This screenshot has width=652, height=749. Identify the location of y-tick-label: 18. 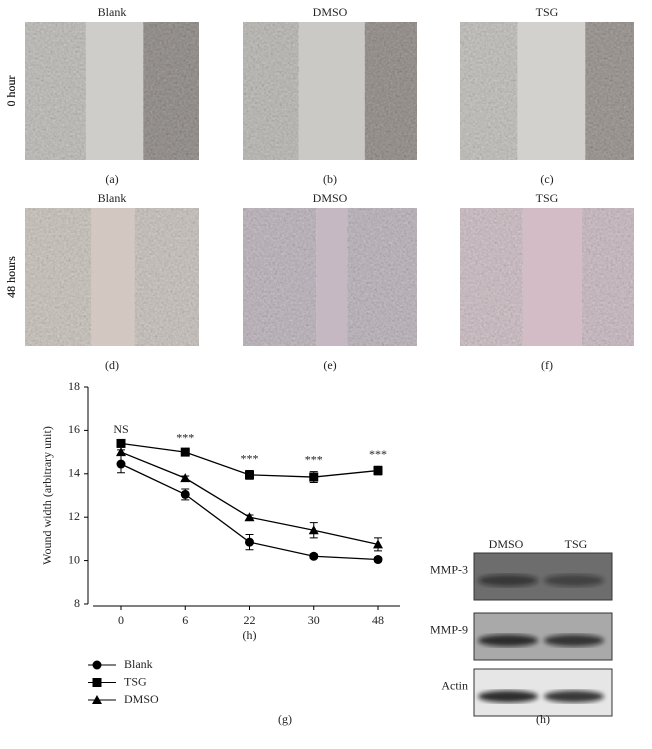
(74, 386).